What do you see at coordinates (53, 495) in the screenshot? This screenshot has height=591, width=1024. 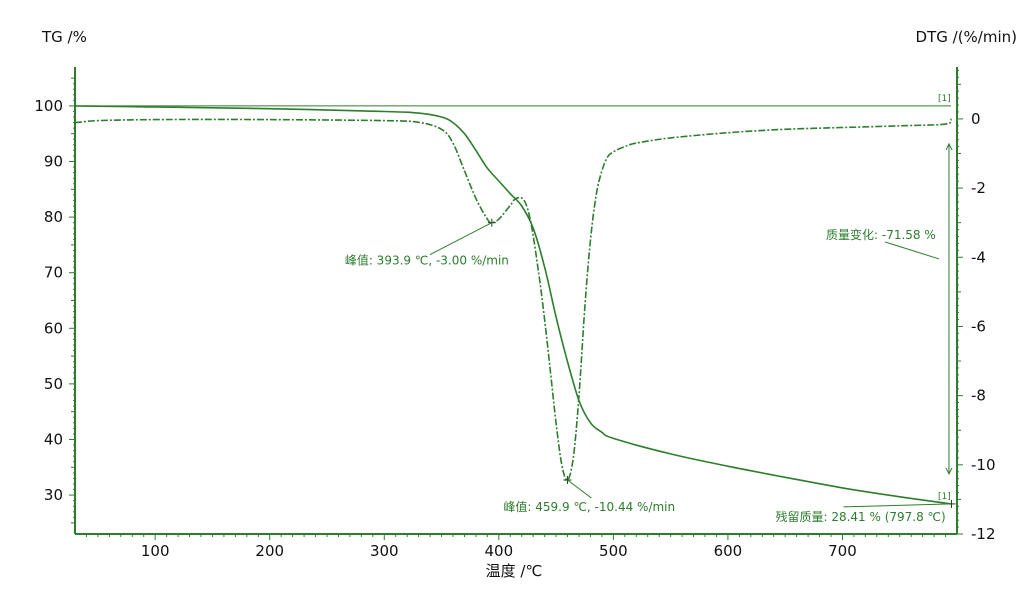 I see `y-left-tick-label: 30` at bounding box center [53, 495].